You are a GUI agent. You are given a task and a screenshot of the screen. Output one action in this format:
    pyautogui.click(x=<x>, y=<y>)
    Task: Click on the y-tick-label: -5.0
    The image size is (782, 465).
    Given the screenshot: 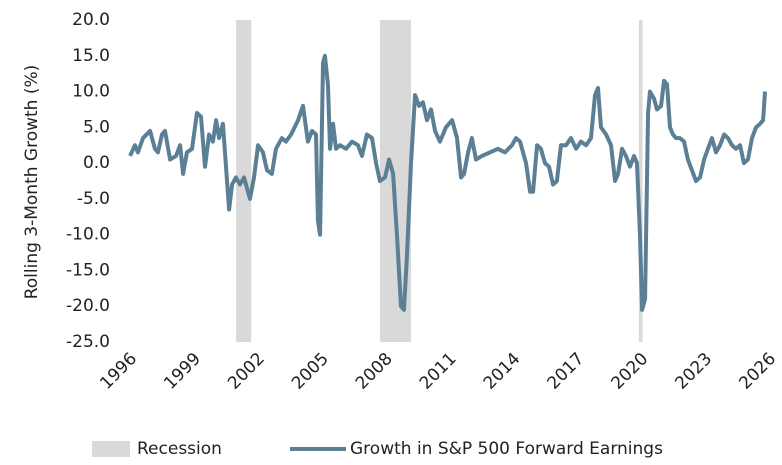 What is the action you would take?
    pyautogui.click(x=93, y=199)
    